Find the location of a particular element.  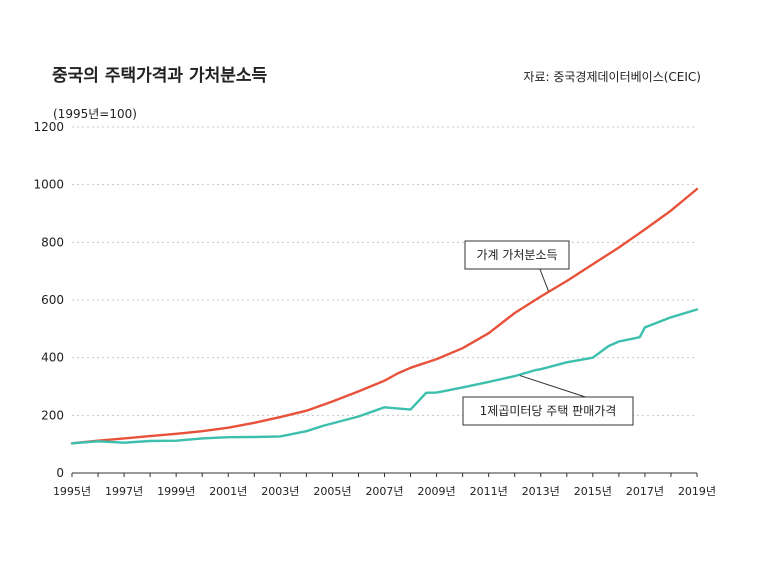

x-tick-label-1995: 1995년 is located at coordinates (72, 491).